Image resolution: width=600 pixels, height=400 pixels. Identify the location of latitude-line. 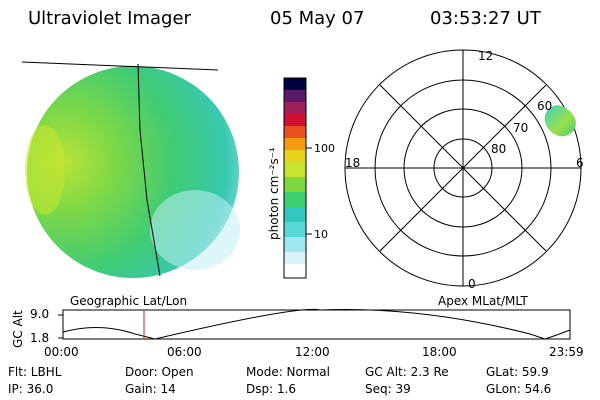
(120, 66).